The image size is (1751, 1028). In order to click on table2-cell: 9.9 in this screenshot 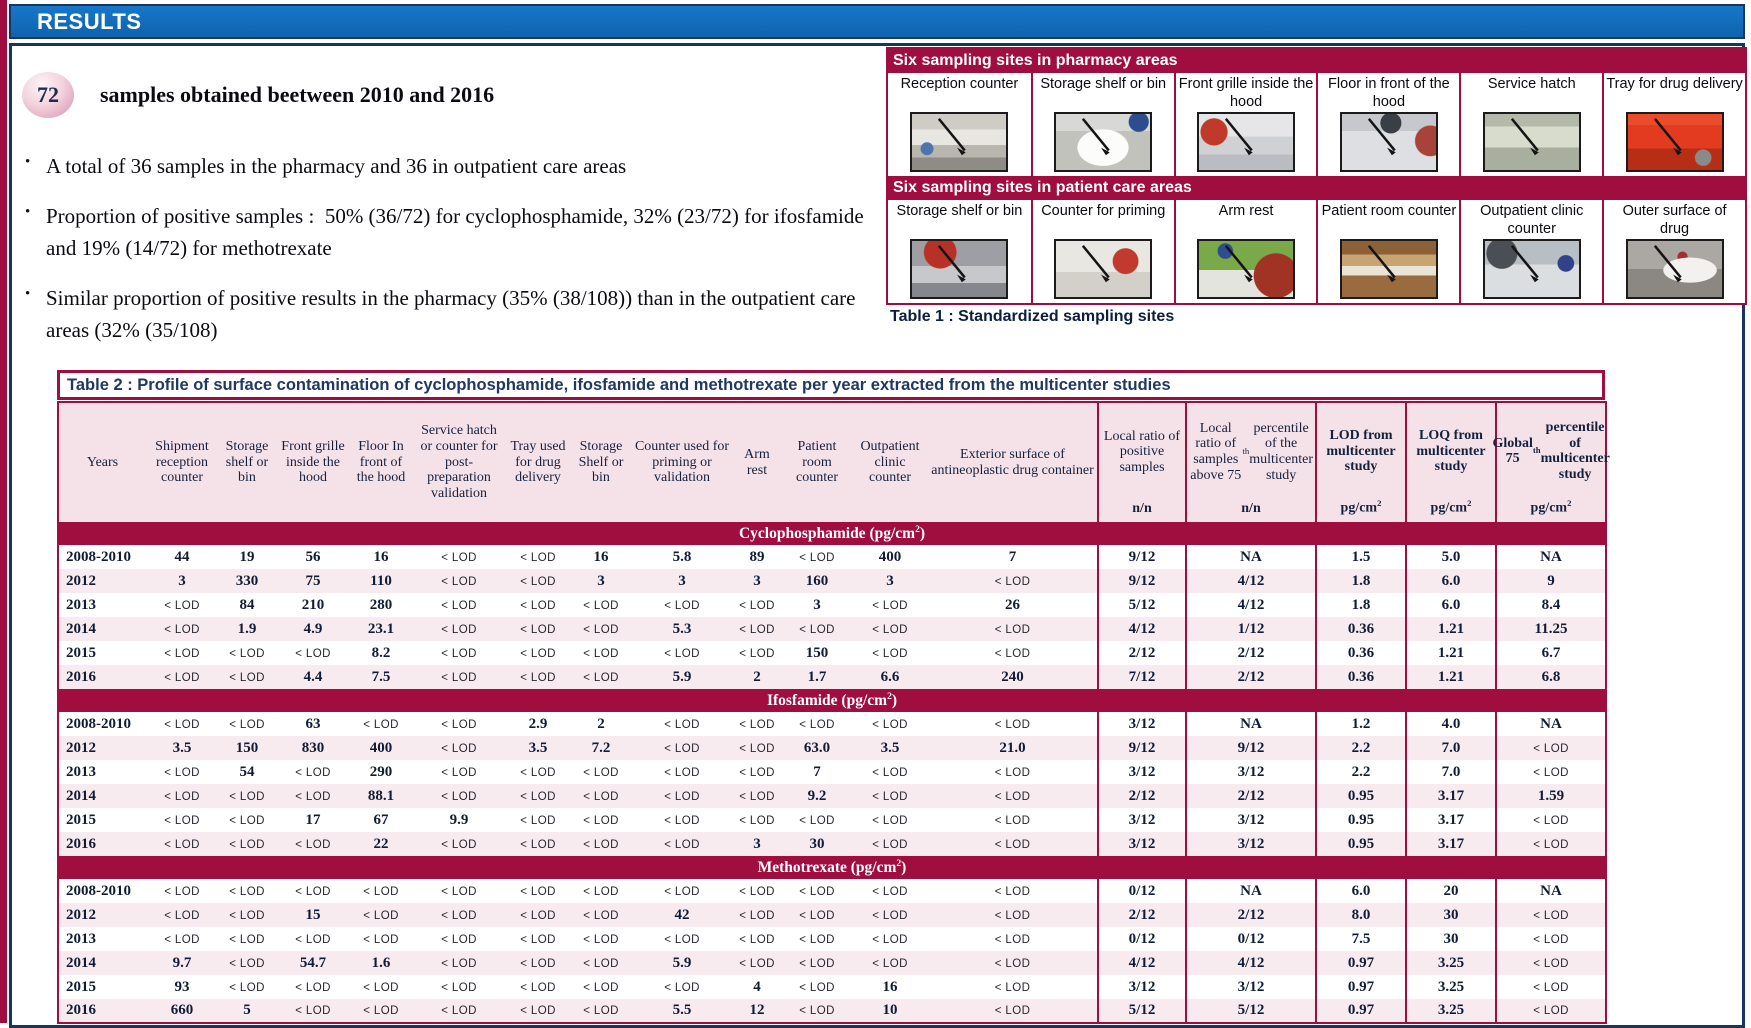, I will do `click(459, 819)`.